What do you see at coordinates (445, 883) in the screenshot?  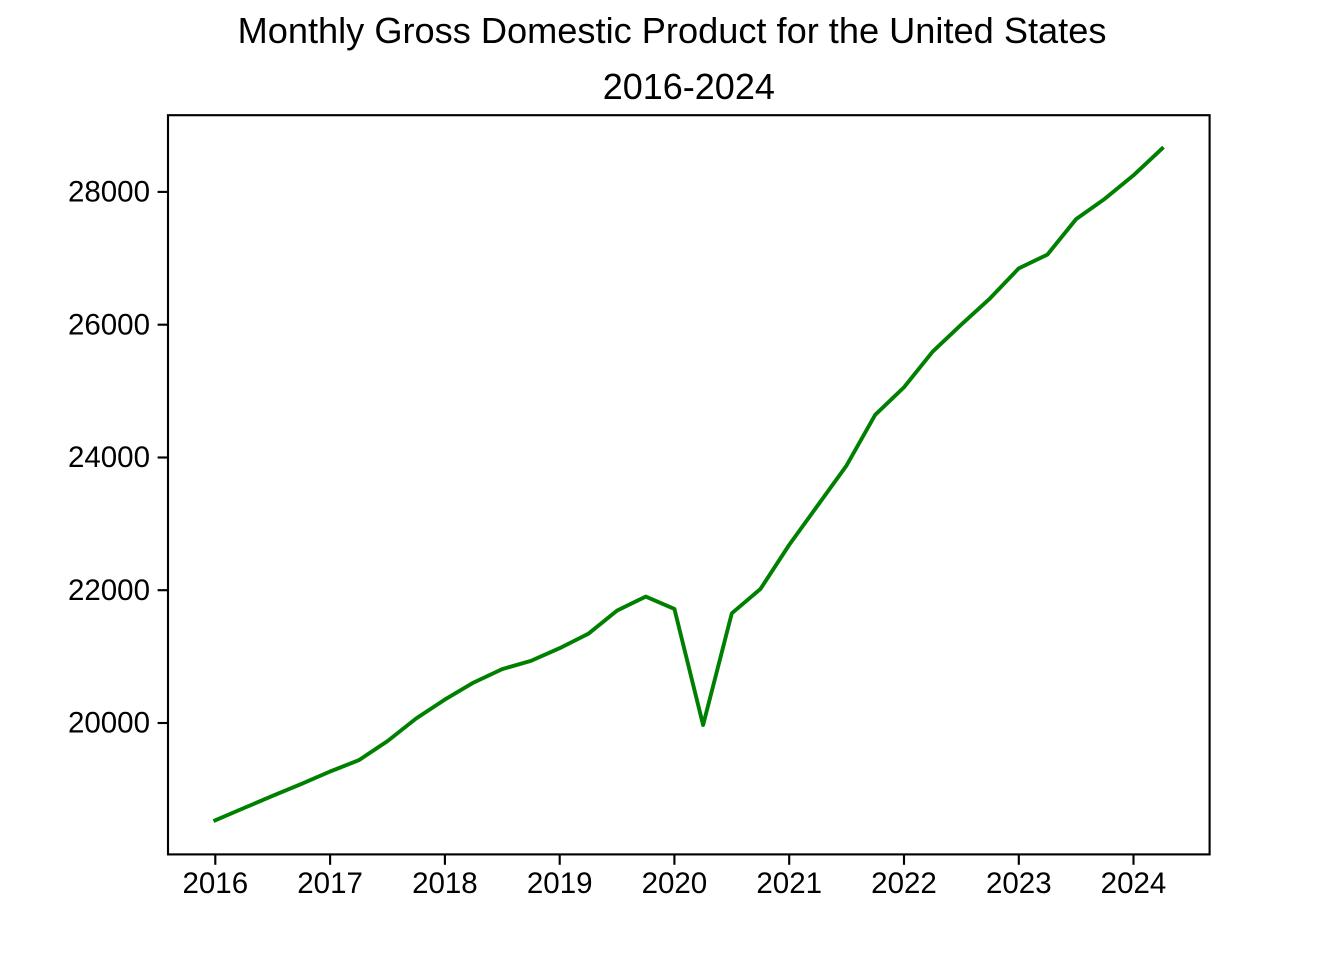 I see `svg-text: 2018` at bounding box center [445, 883].